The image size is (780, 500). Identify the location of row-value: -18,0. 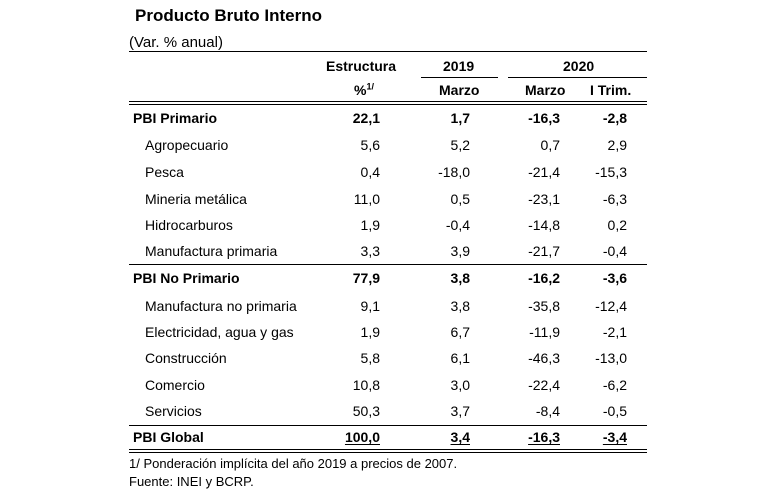
(454, 172).